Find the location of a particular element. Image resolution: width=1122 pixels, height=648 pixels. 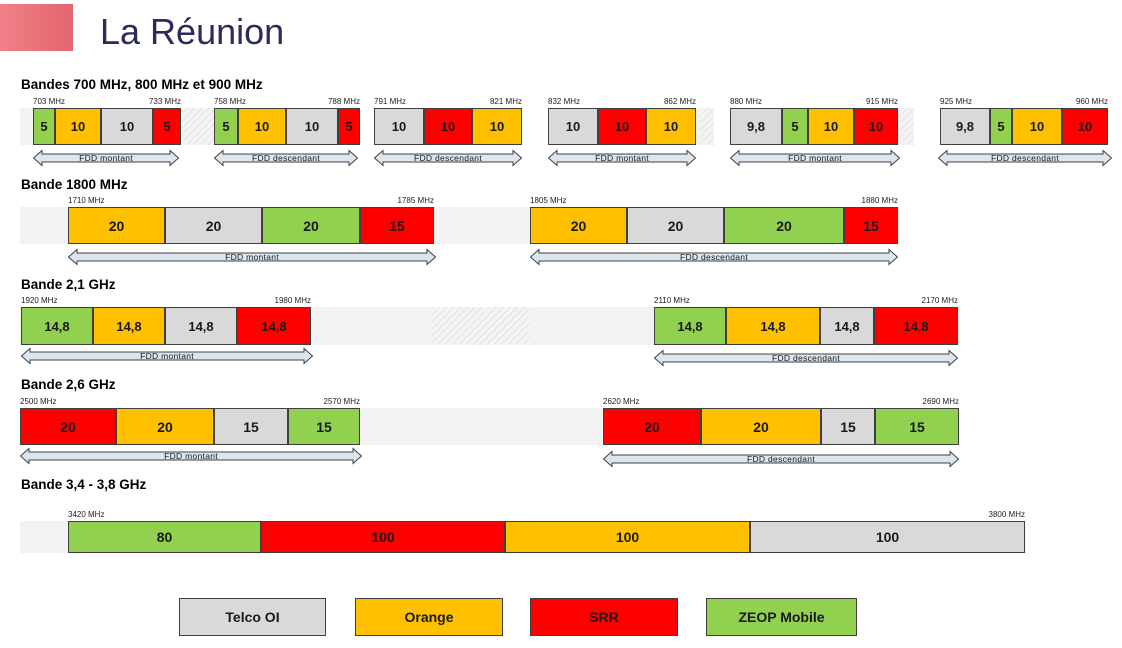

spectrum-segment-orange: 14,8 is located at coordinates (773, 326).